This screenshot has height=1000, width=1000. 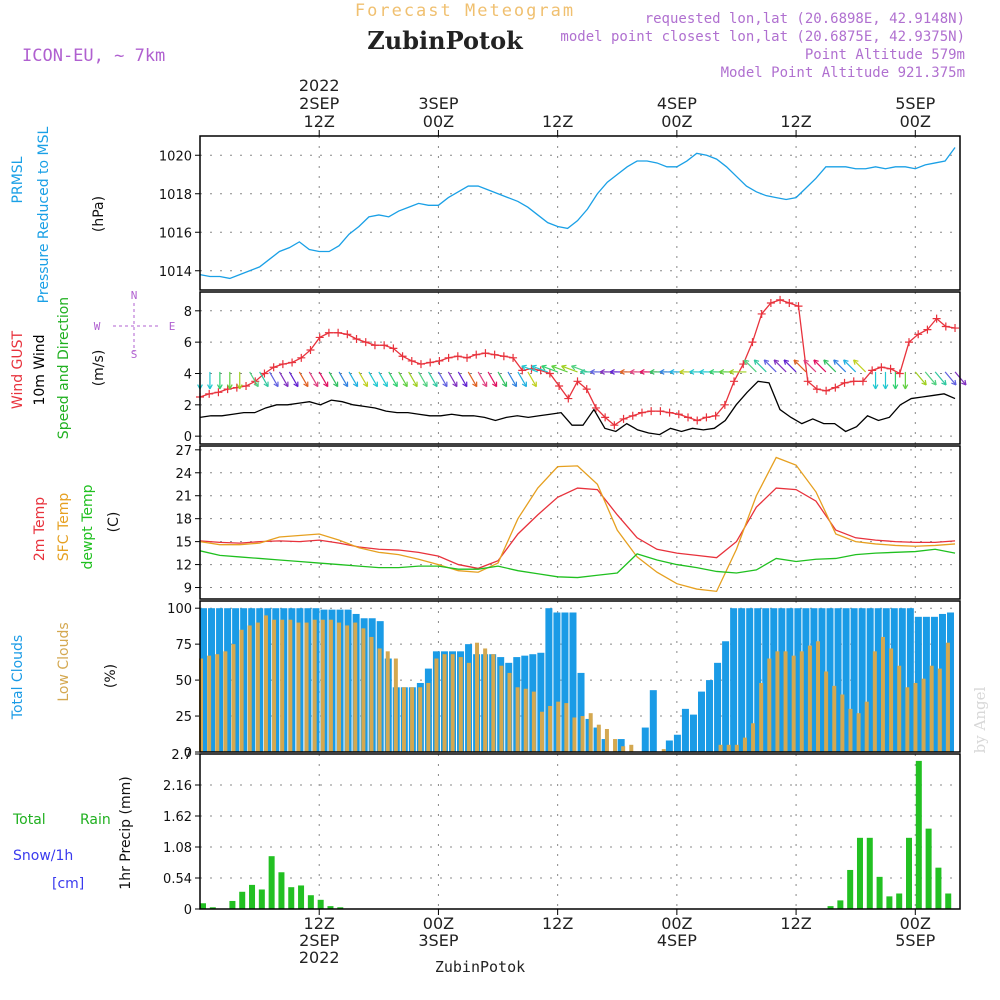 What do you see at coordinates (188, 910) in the screenshot?
I see `precip-ytick-label: 0` at bounding box center [188, 910].